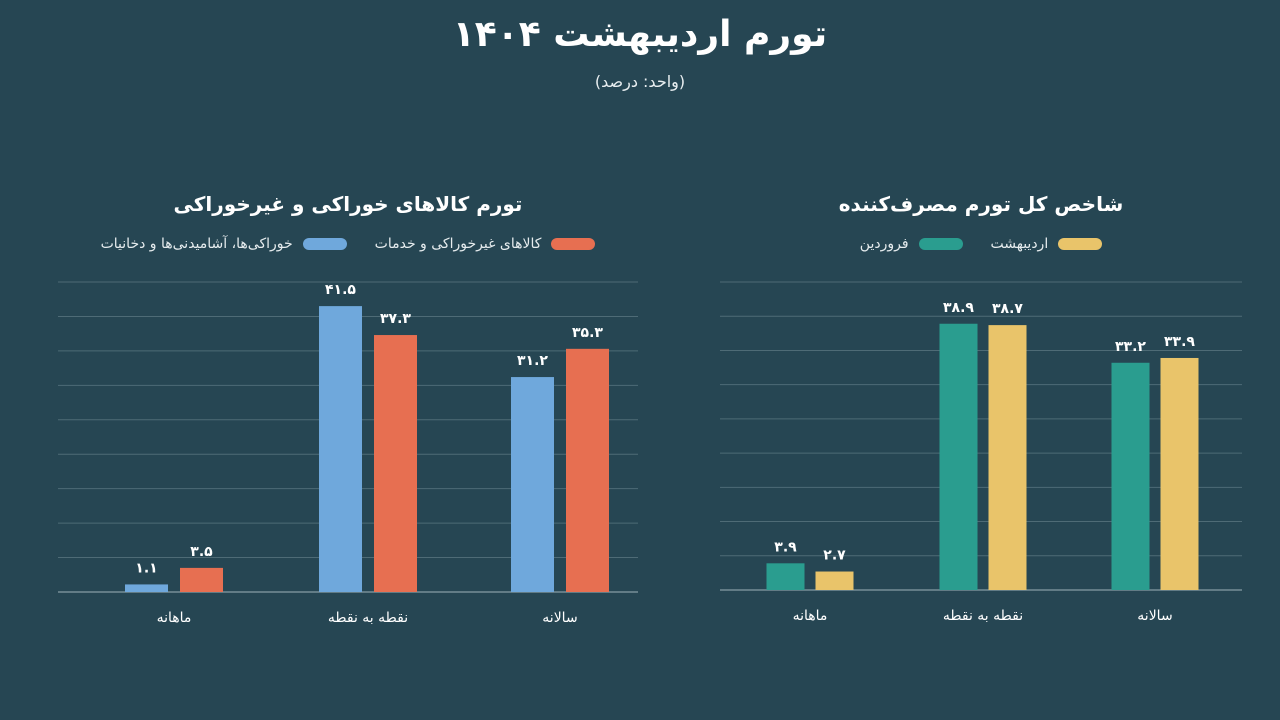 The width and height of the screenshot is (1280, 720). What do you see at coordinates (958, 456) in the screenshot?
I see `bar-farvardin-point-to-point` at bounding box center [958, 456].